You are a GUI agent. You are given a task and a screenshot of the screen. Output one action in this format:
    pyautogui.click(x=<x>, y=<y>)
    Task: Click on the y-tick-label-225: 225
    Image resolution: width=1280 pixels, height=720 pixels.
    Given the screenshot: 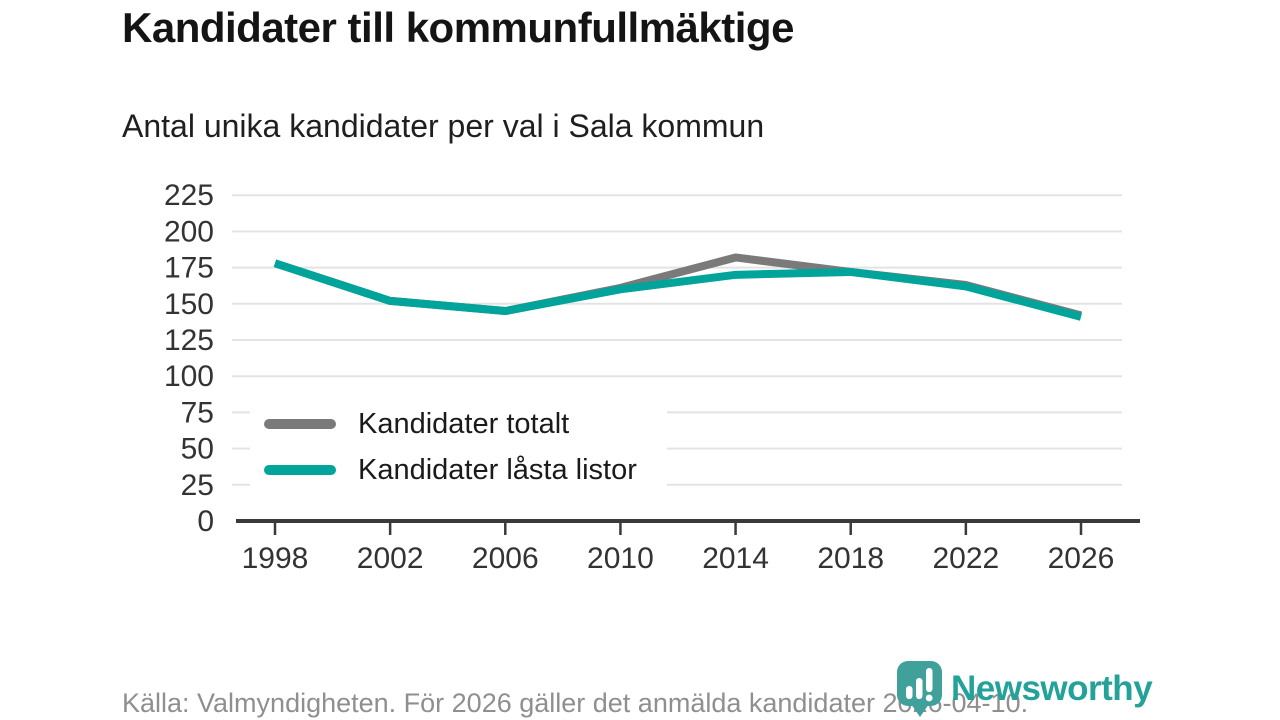 What is the action you would take?
    pyautogui.click(x=189, y=195)
    